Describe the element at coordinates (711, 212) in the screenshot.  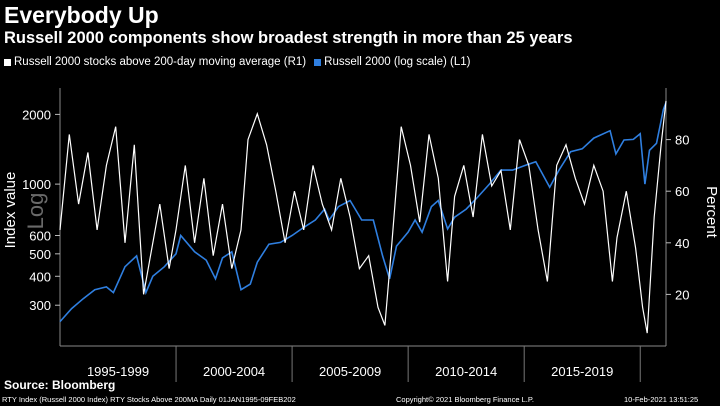
I see `right-axis-label: Percent` at that location.